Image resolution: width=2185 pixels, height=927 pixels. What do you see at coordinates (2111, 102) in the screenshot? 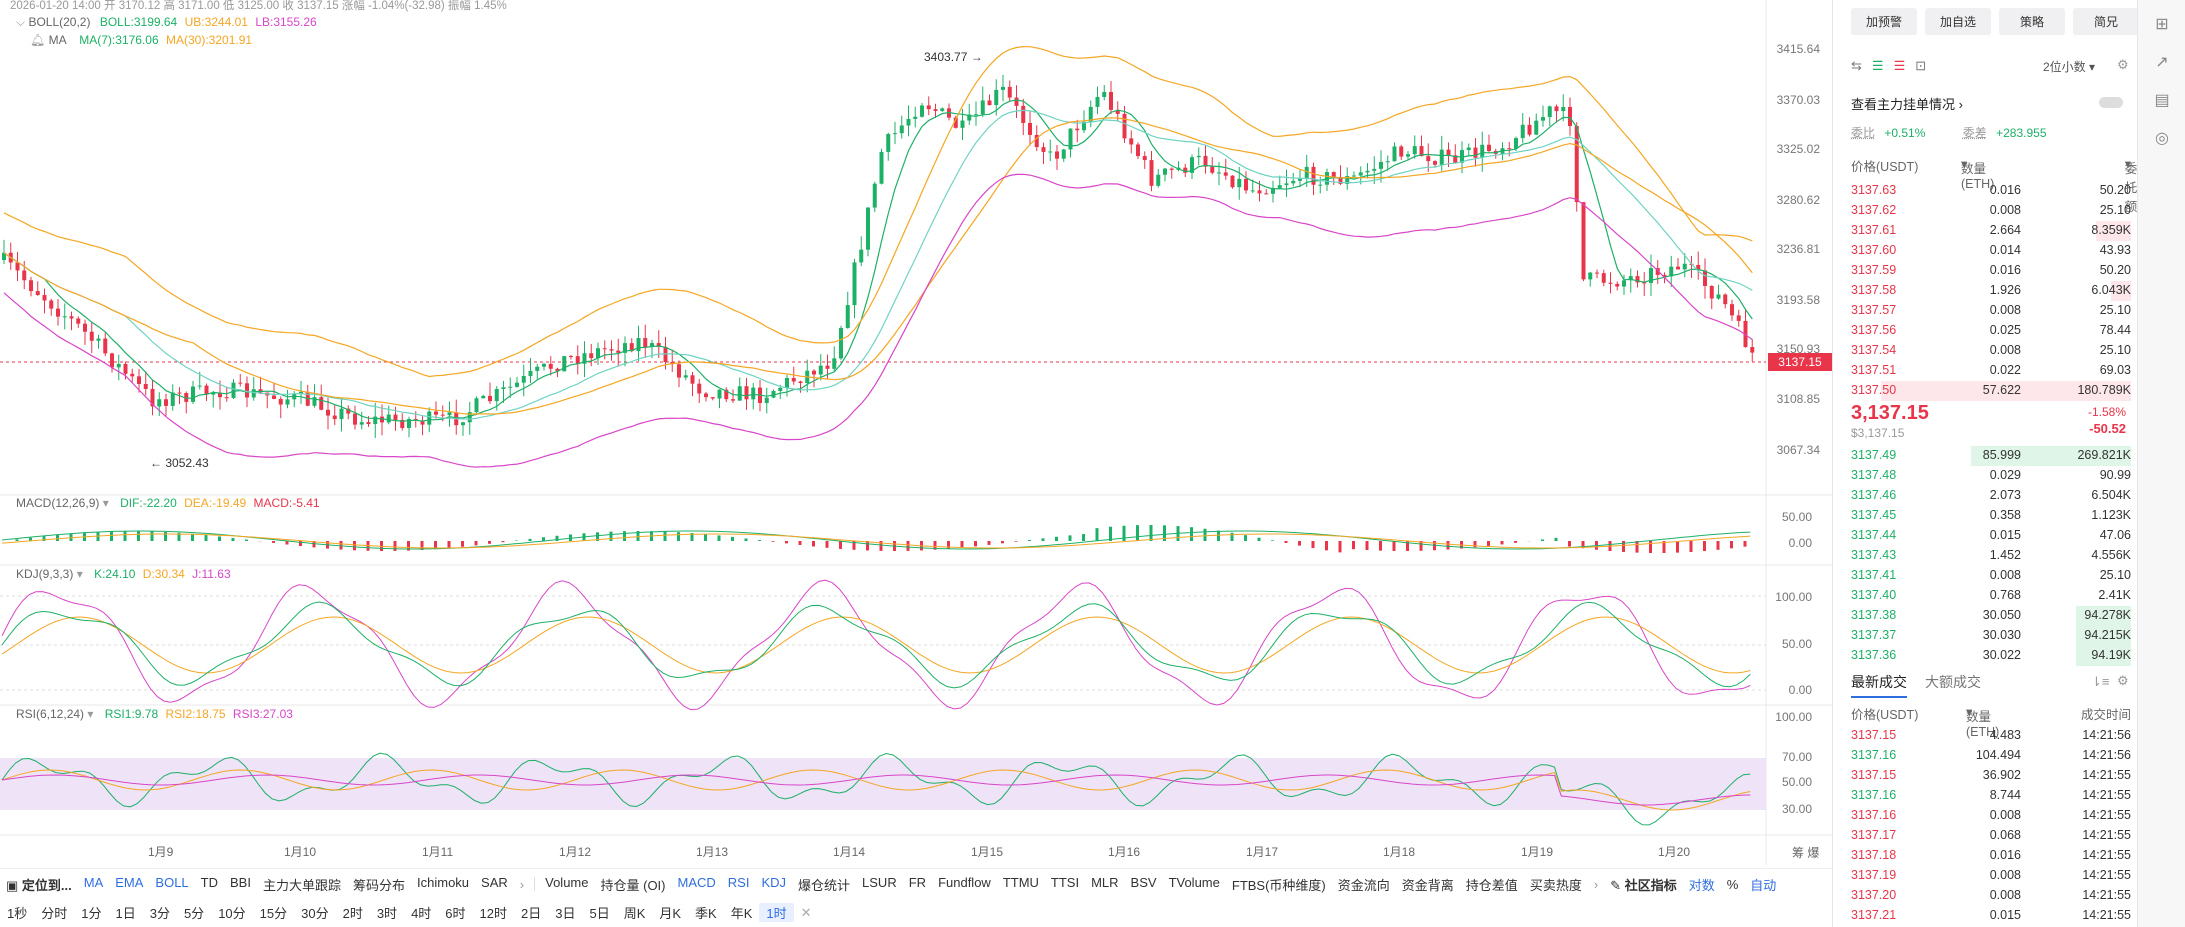
I see `main-orders-toggle` at bounding box center [2111, 102].